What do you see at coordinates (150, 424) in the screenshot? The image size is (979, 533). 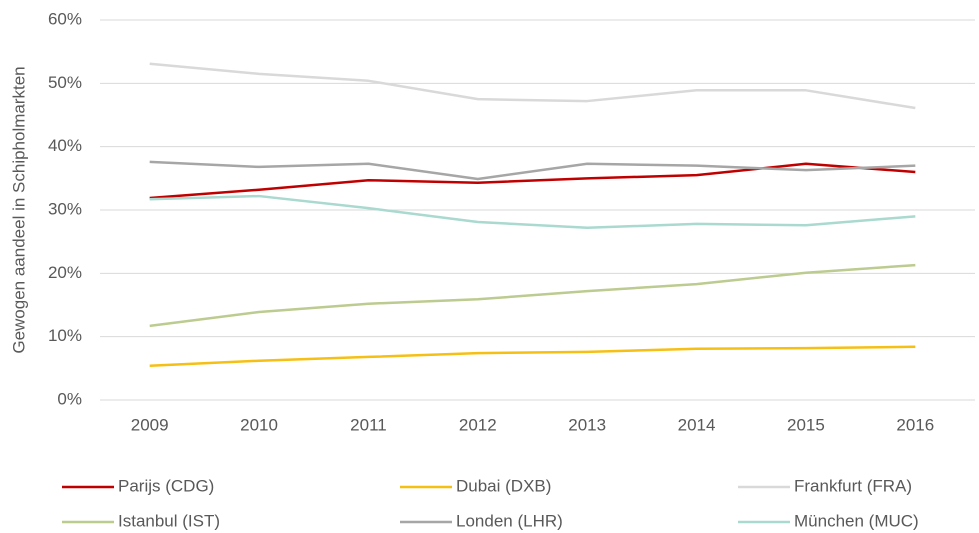 I see `x-tick-label: 2009` at bounding box center [150, 424].